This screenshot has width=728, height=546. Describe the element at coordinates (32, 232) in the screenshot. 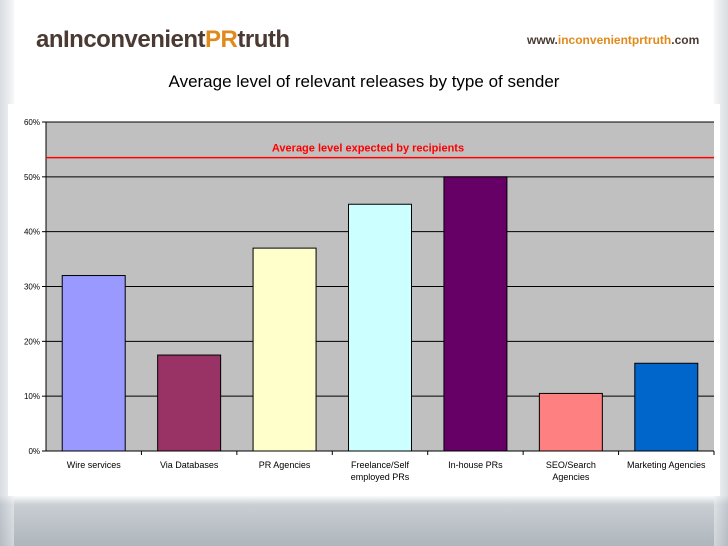

I see `y-tick-label: 40%` at that location.